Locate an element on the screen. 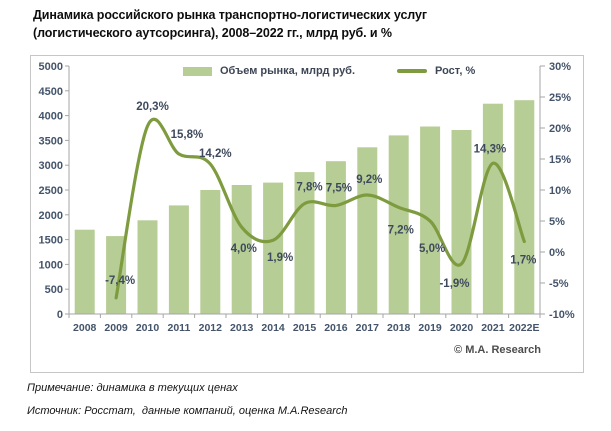 The image size is (611, 431). data-label: 7,8% is located at coordinates (309, 188).